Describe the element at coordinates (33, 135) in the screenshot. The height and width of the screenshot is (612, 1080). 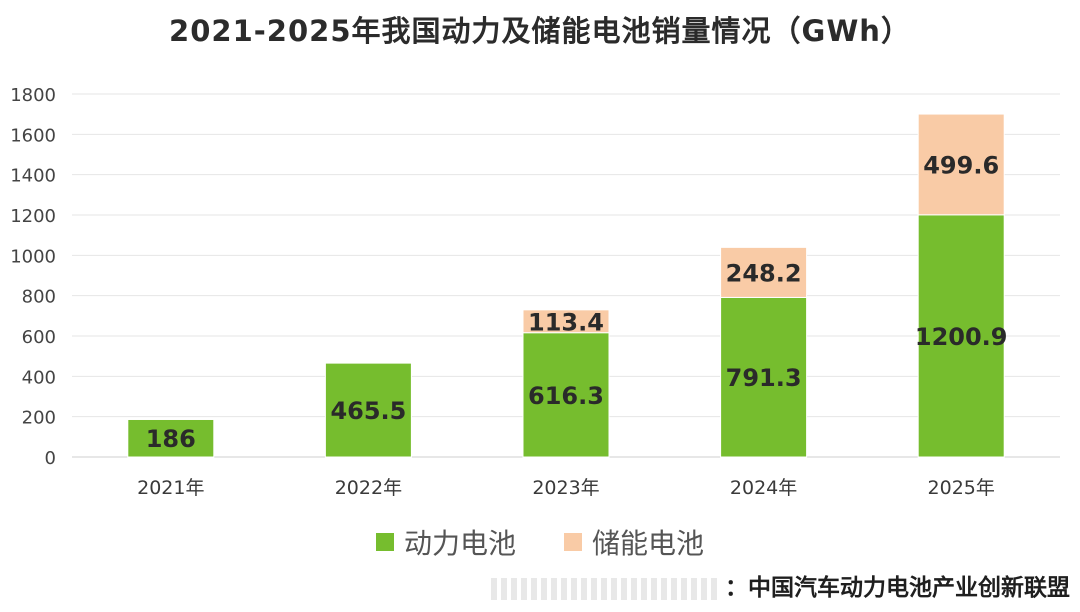
I see `y-tick-label: 1600` at that location.